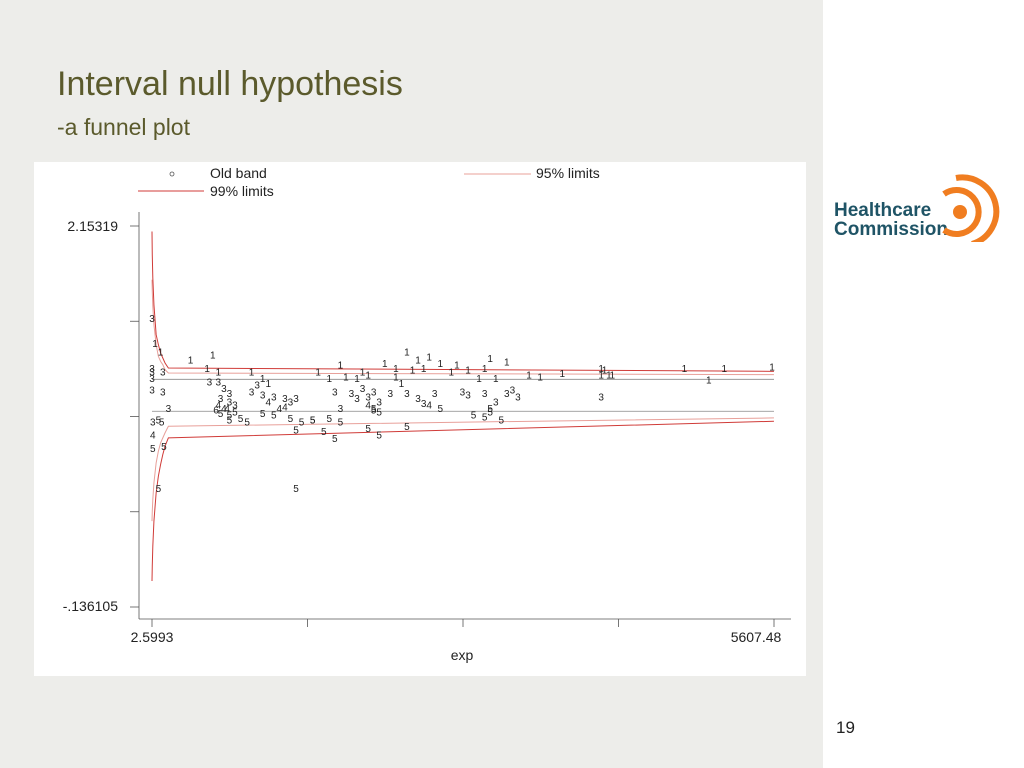  What do you see at coordinates (238, 173) in the screenshot?
I see `legend-label-old-band: Old band` at bounding box center [238, 173].